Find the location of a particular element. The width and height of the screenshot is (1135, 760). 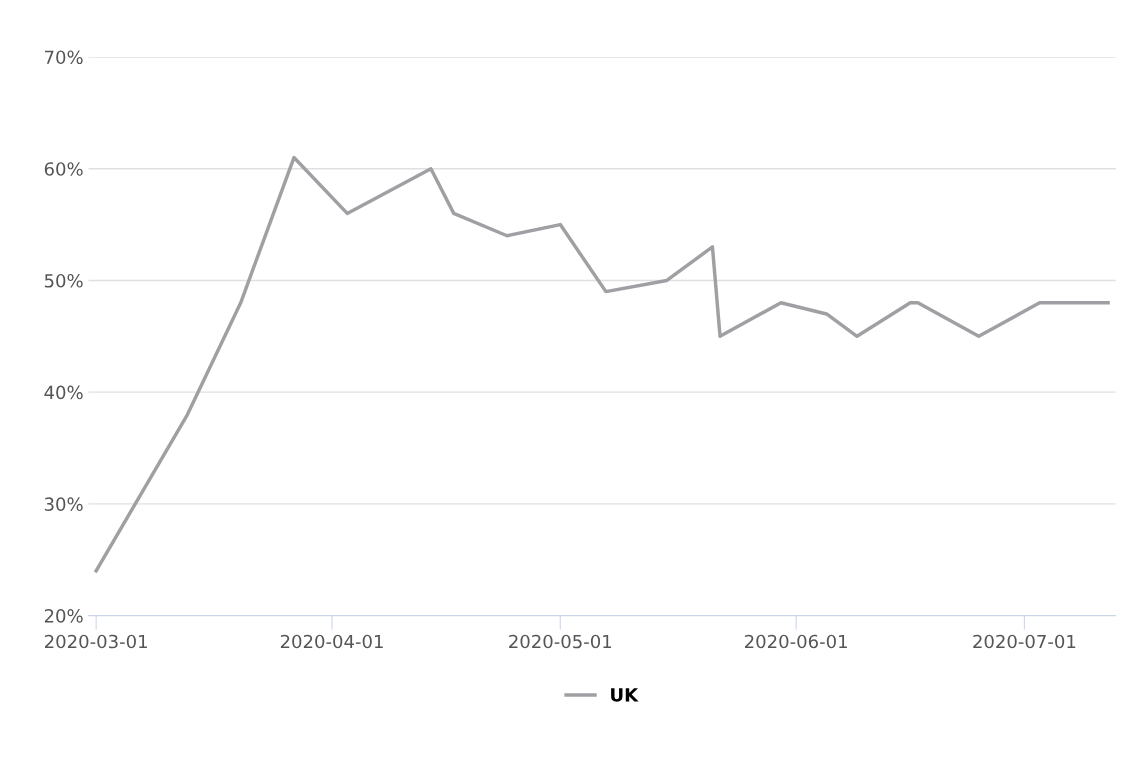

y-tick-label: 70% is located at coordinates (64, 57).